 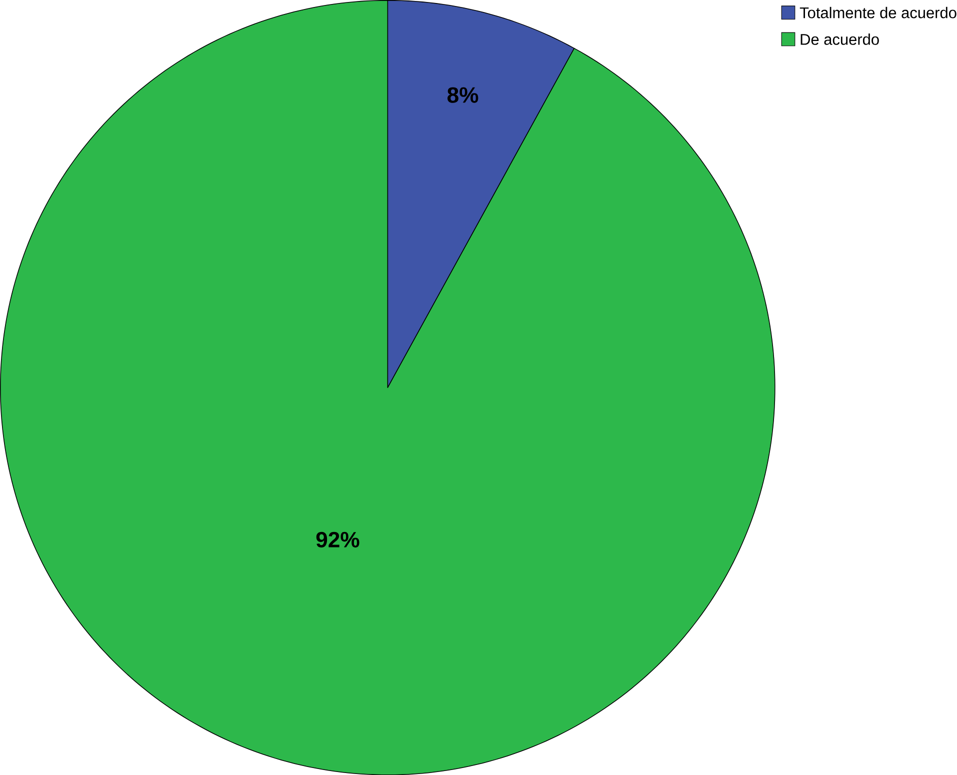 I want to click on data-label: 92%, so click(x=338, y=540).